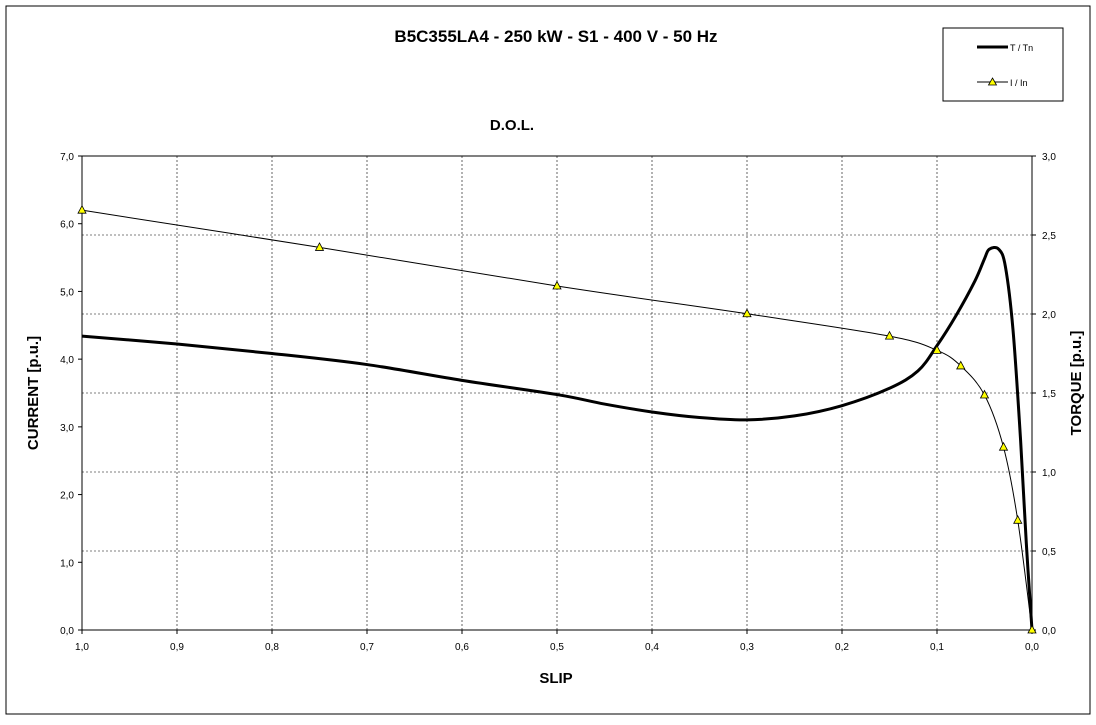 The width and height of the screenshot is (1096, 725). Describe the element at coordinates (937, 647) in the screenshot. I see `x-tick-label: 0,1` at that location.